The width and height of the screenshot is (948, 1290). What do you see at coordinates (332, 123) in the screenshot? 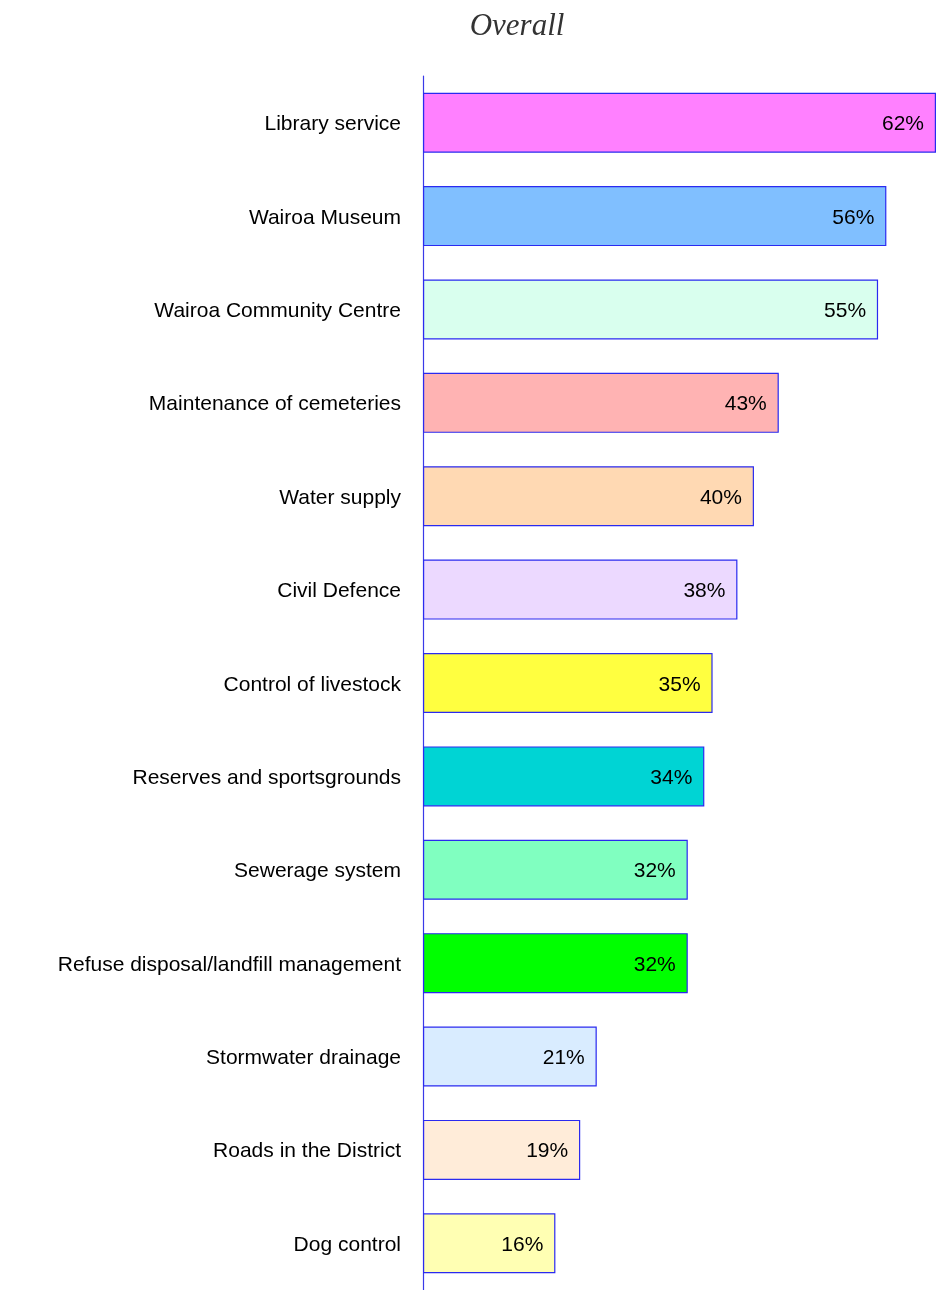
I see `y-tick-label: Library service` at bounding box center [332, 123].